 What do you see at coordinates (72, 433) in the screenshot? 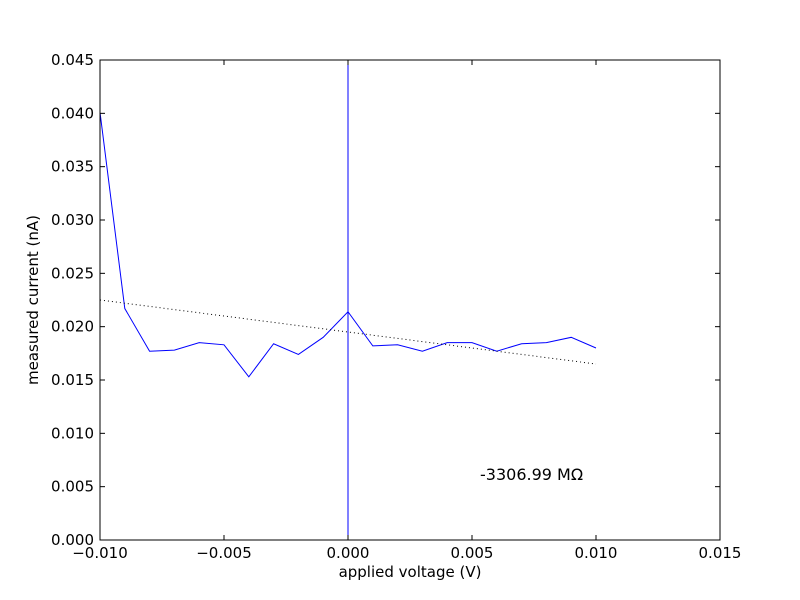
I see `y-tick-label: 0.010` at bounding box center [72, 433].